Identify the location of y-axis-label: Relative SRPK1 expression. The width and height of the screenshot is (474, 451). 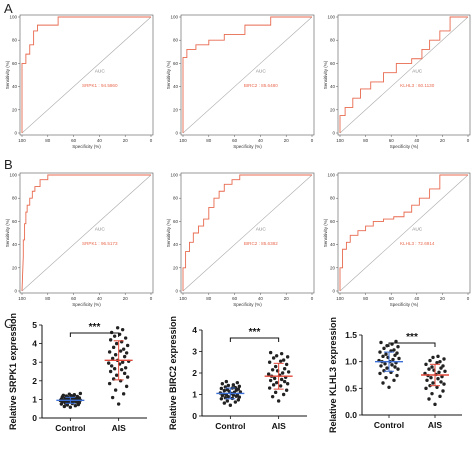
(13, 371).